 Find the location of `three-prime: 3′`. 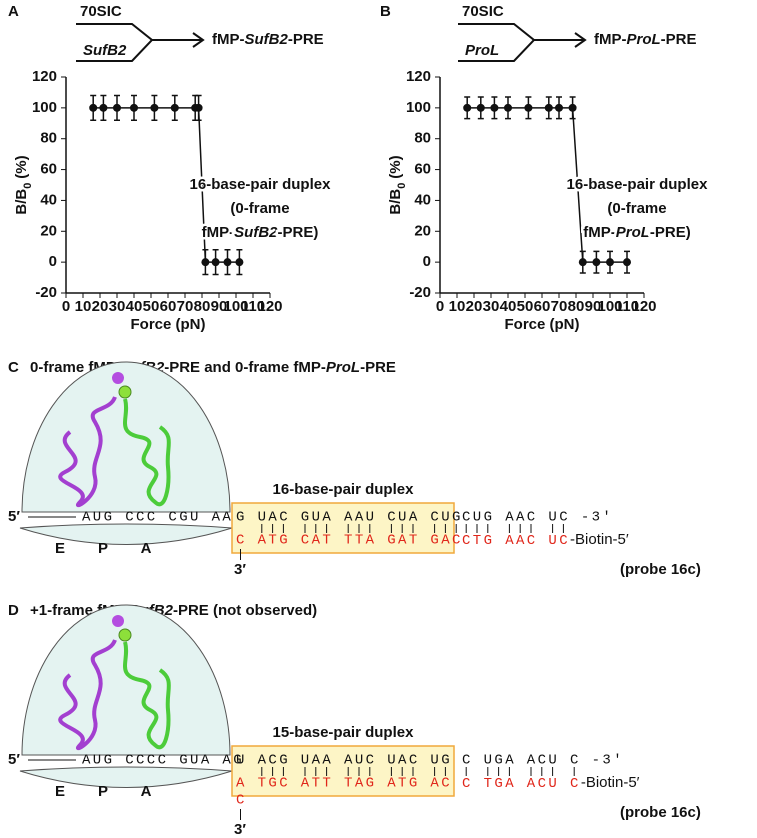

three-prime: 3′ is located at coordinates (240, 829).